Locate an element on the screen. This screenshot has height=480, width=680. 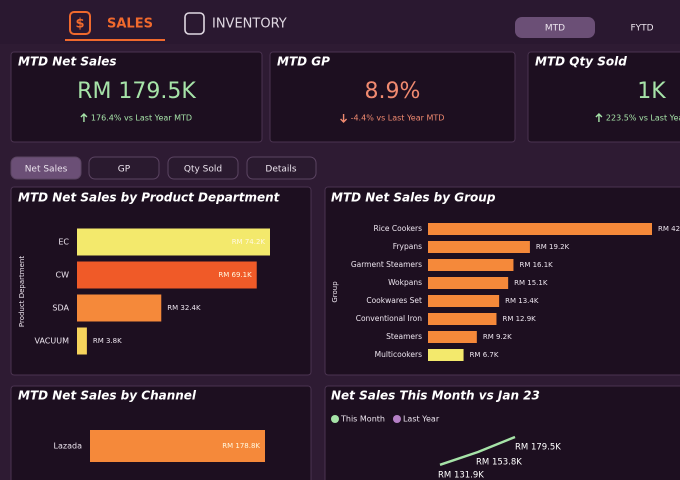
period-option: MTD is located at coordinates (555, 29).